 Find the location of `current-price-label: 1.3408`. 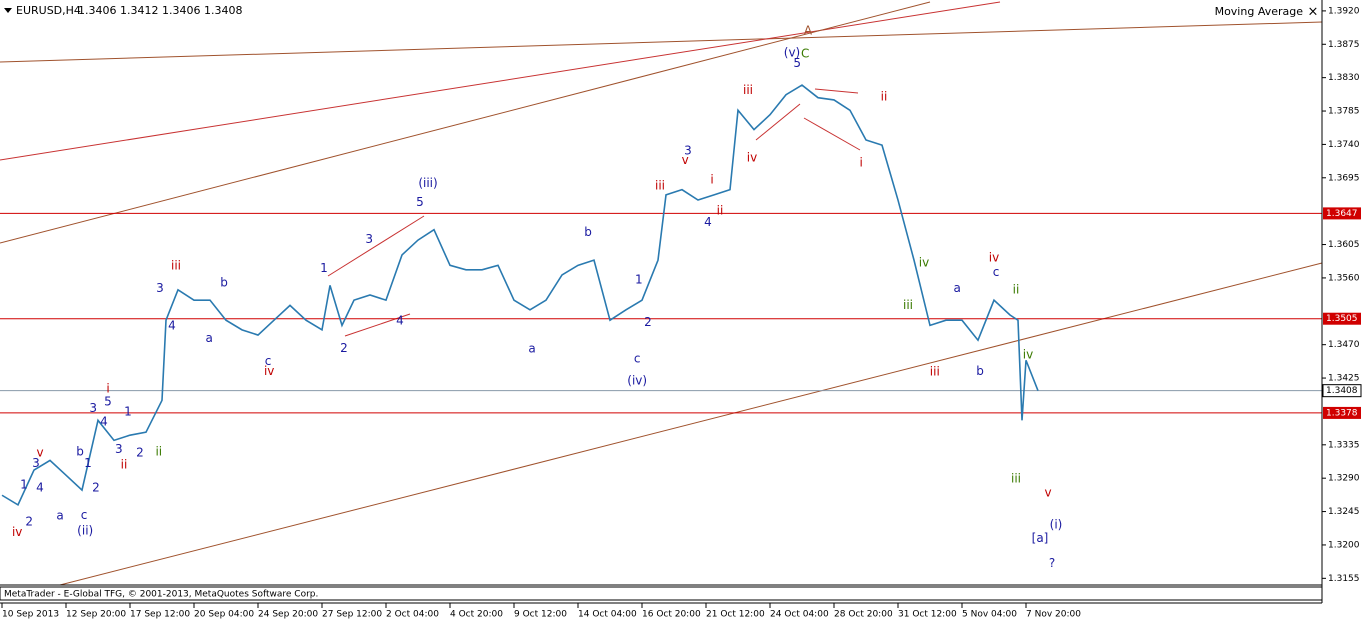

current-price-label: 1.3408 is located at coordinates (1342, 391).